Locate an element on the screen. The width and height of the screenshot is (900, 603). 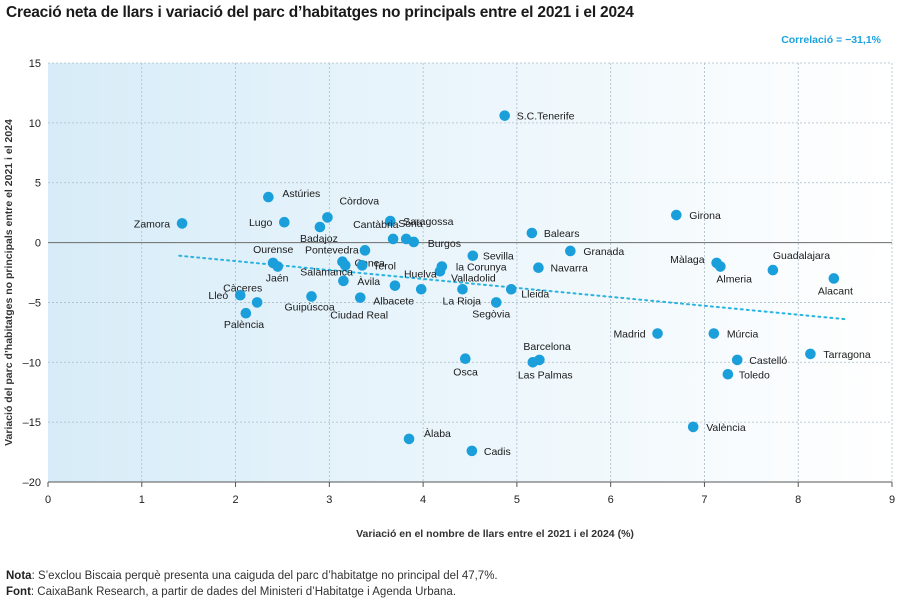
trend-line is located at coordinates (512, 287).